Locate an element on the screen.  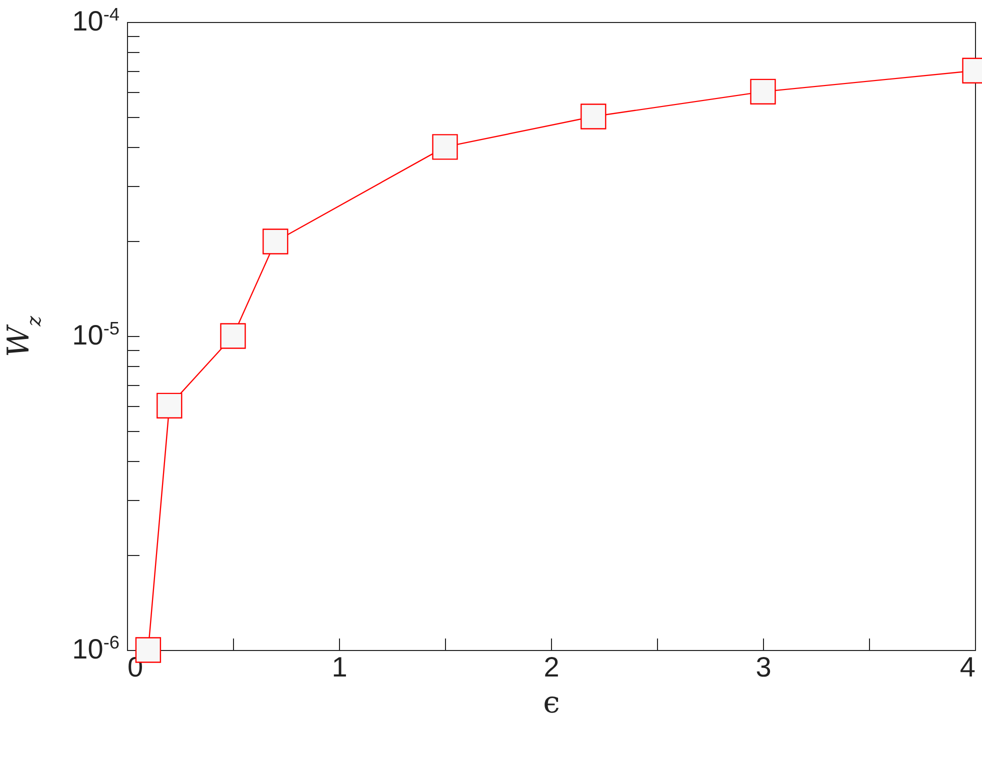
x-tick-label: 4 is located at coordinates (968, 667).